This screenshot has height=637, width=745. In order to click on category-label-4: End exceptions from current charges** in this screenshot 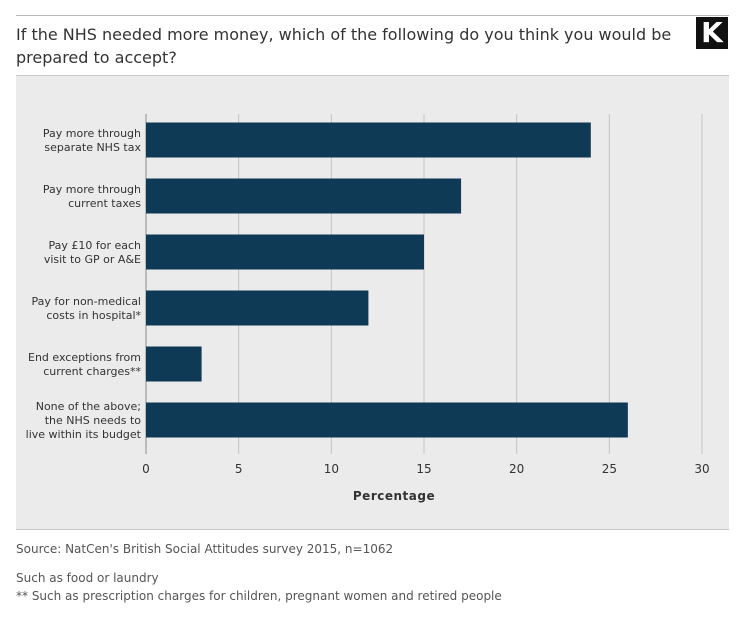, I will do `click(84, 364)`.